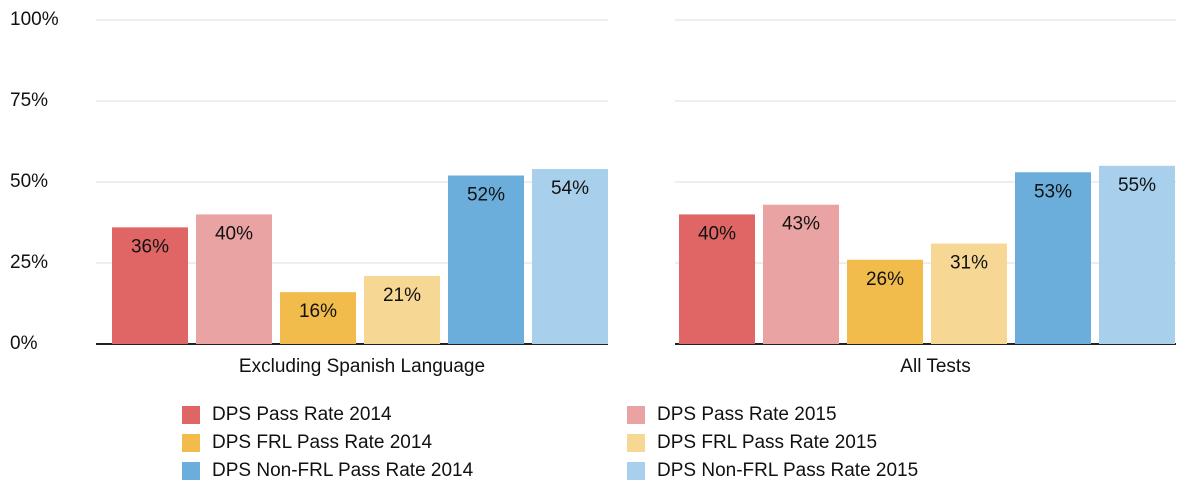  What do you see at coordinates (318, 311) in the screenshot?
I see `data-label: 16%` at bounding box center [318, 311].